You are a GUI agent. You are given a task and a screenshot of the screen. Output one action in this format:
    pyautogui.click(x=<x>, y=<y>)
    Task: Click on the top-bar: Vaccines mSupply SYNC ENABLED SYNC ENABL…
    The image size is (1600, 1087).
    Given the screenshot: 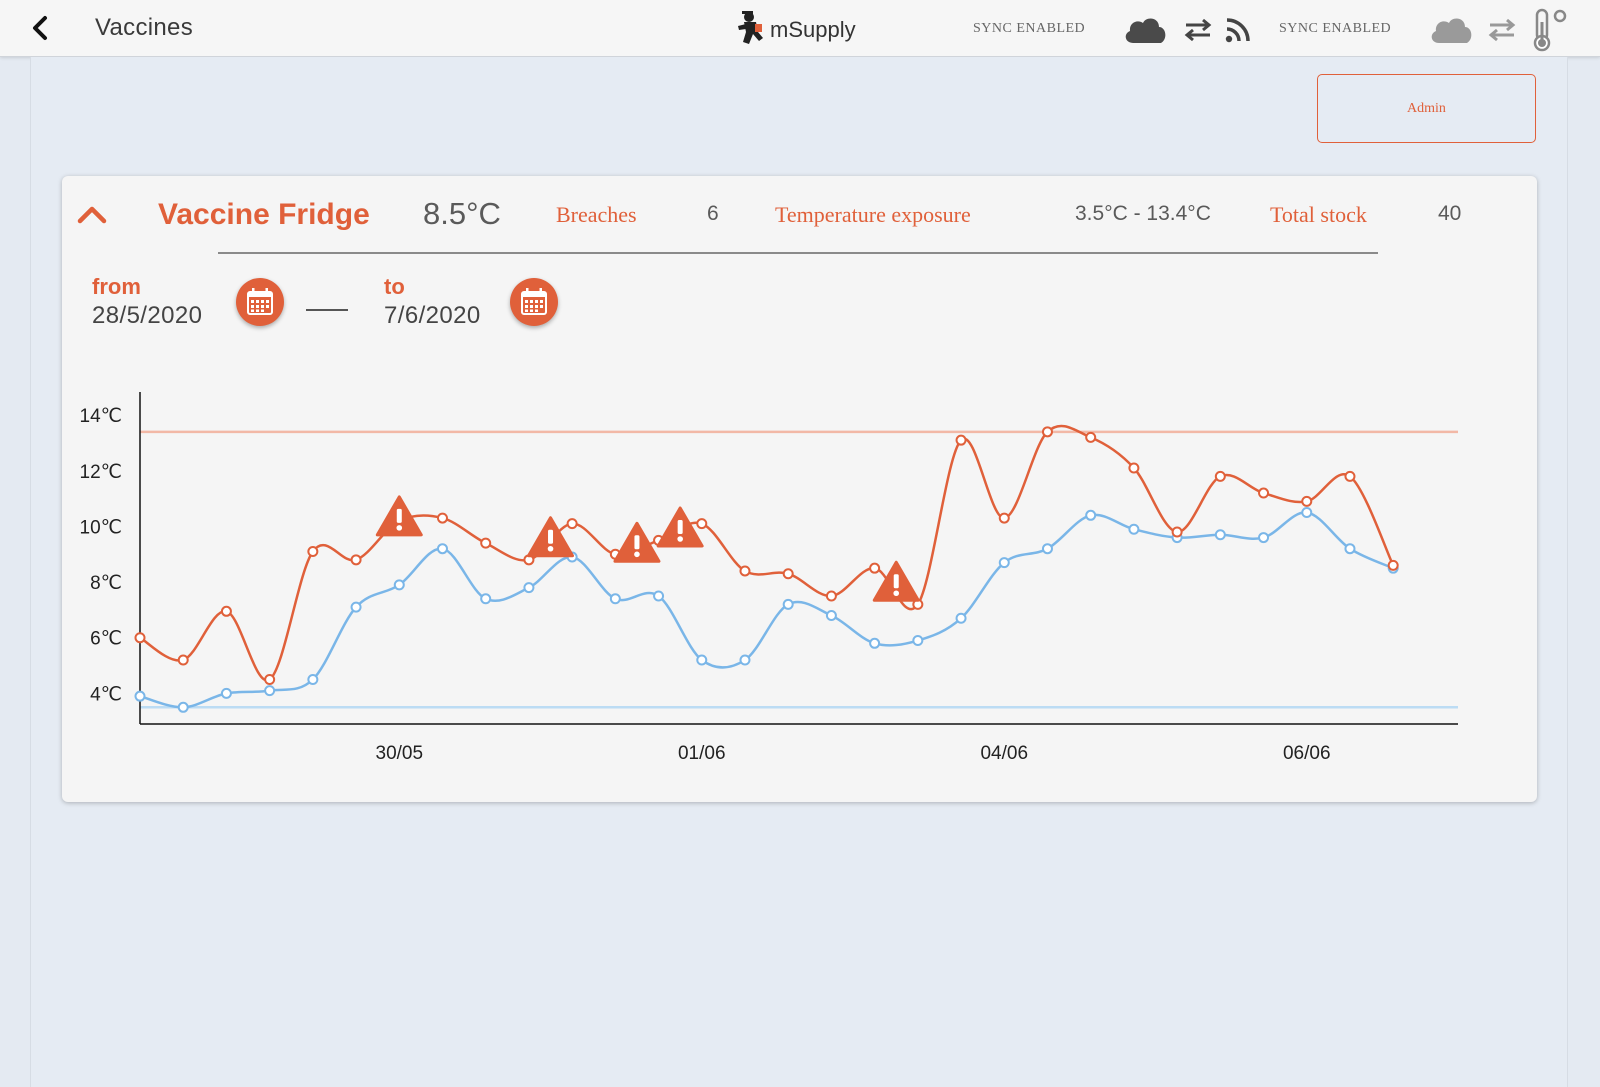 What is the action you would take?
    pyautogui.click(x=800, y=28)
    